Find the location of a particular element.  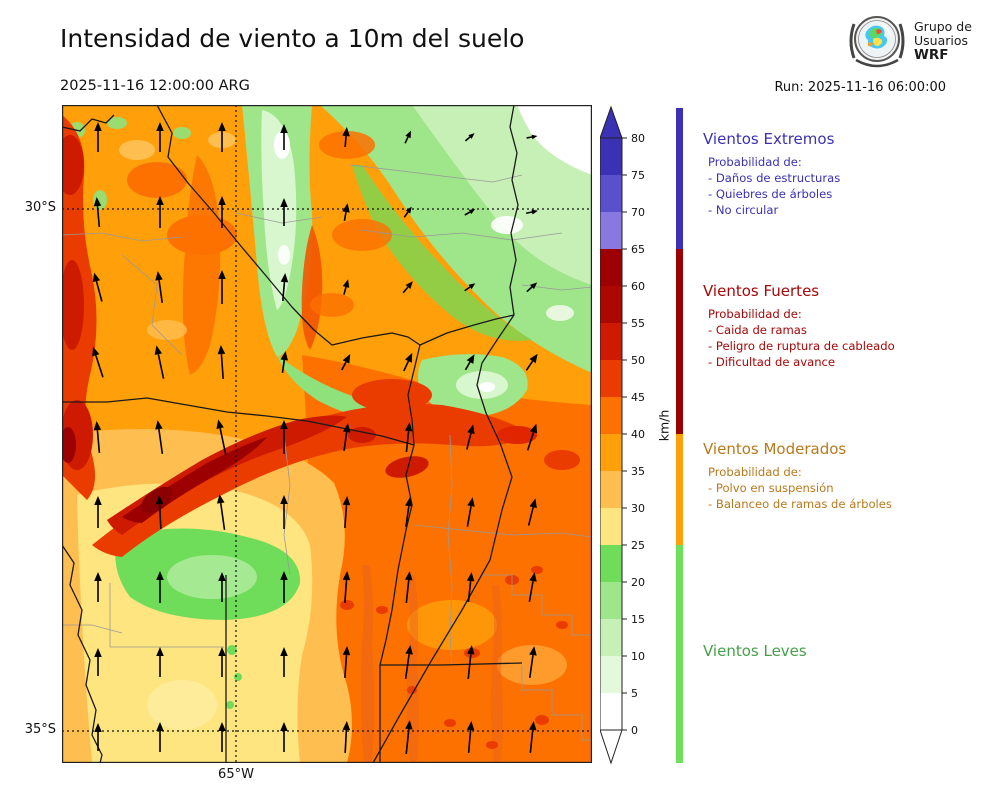

colorbar-unit-label: km/h is located at coordinates (664, 425).